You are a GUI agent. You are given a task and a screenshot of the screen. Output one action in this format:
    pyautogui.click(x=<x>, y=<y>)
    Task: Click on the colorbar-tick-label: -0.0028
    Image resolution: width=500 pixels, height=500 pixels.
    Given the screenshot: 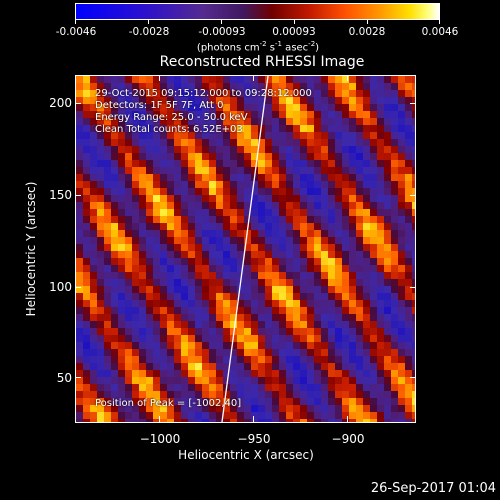 What is the action you would take?
    pyautogui.click(x=149, y=32)
    